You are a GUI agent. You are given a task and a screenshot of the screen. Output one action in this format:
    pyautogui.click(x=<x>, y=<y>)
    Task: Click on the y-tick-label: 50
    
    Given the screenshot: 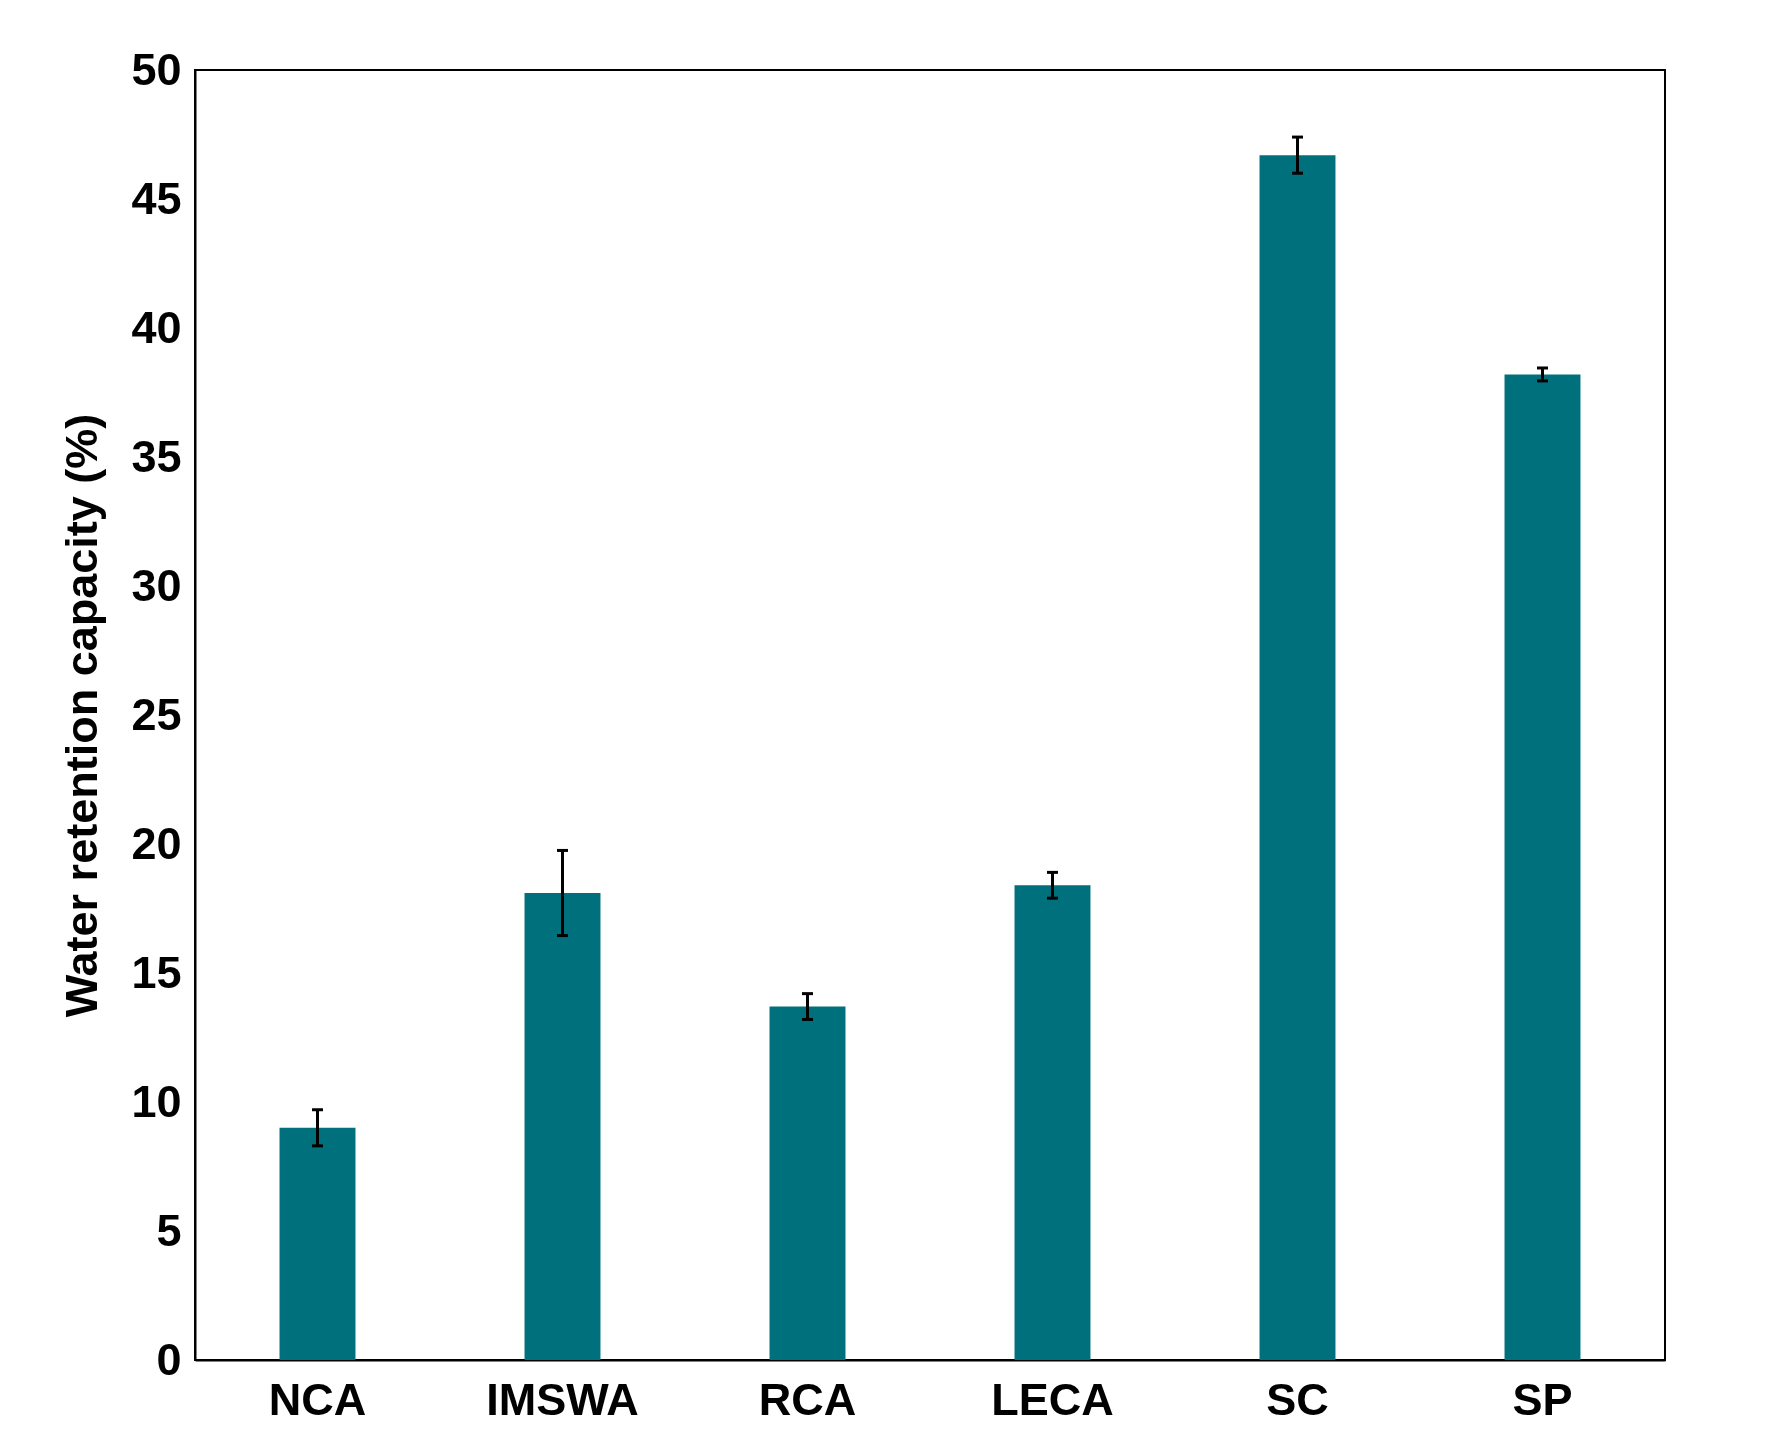 What is the action you would take?
    pyautogui.click(x=156, y=69)
    